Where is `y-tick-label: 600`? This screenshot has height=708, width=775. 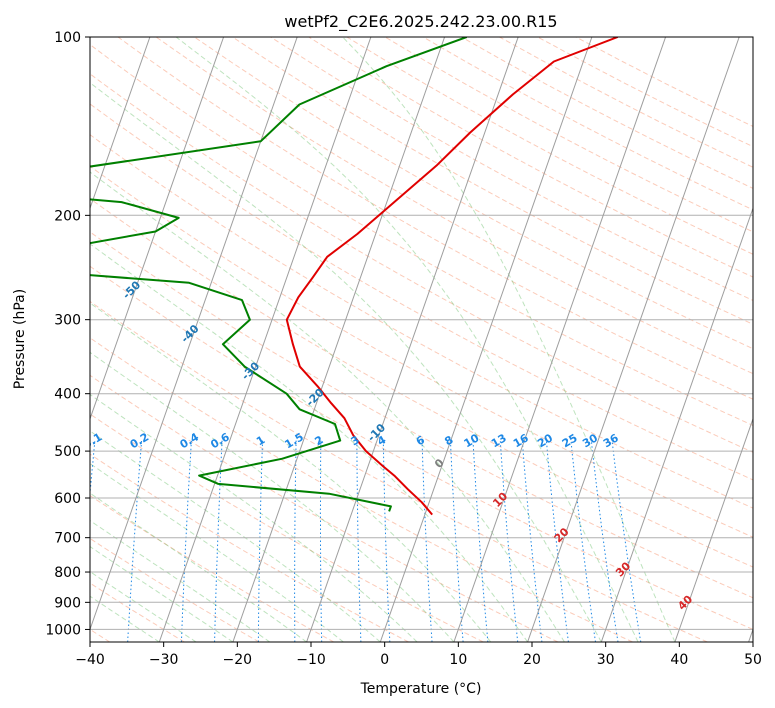
y-tick-label: 600 is located at coordinates (67, 499).